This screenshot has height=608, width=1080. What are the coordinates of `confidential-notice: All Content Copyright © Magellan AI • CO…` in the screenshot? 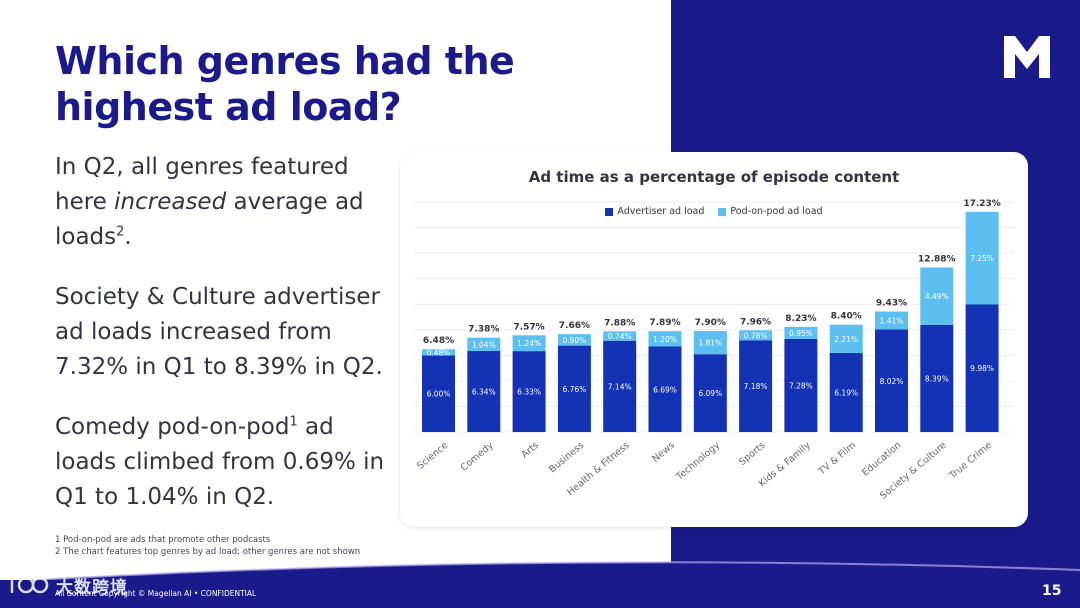 It's located at (156, 593).